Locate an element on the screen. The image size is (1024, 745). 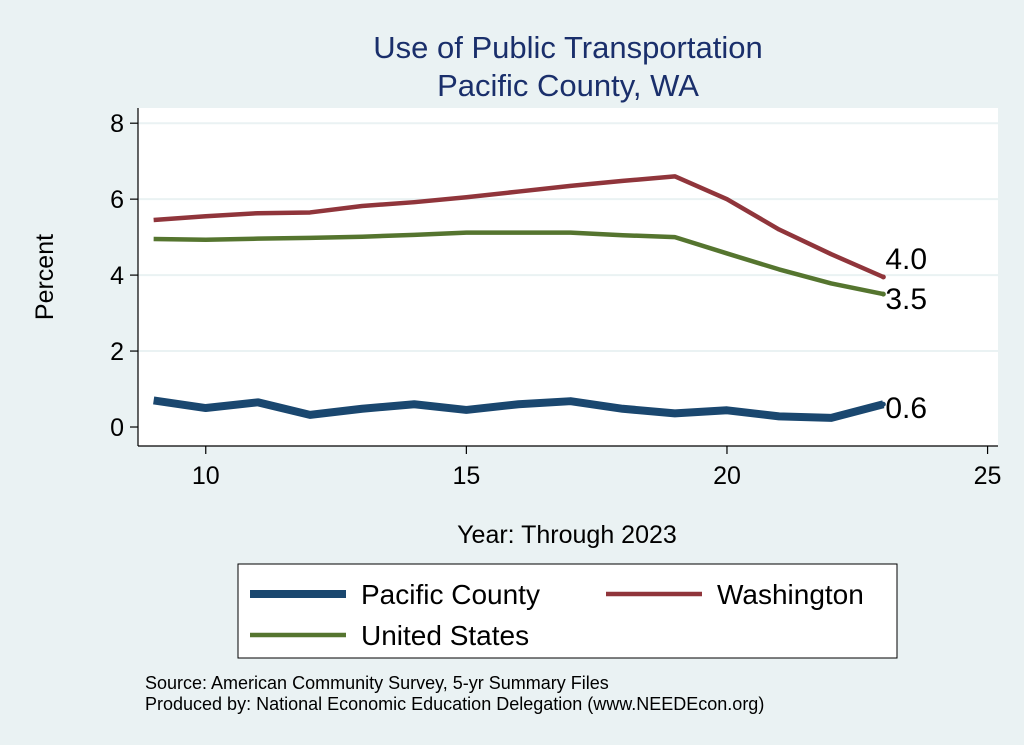
end-label-pacific-county: 0.6 is located at coordinates (906, 408).